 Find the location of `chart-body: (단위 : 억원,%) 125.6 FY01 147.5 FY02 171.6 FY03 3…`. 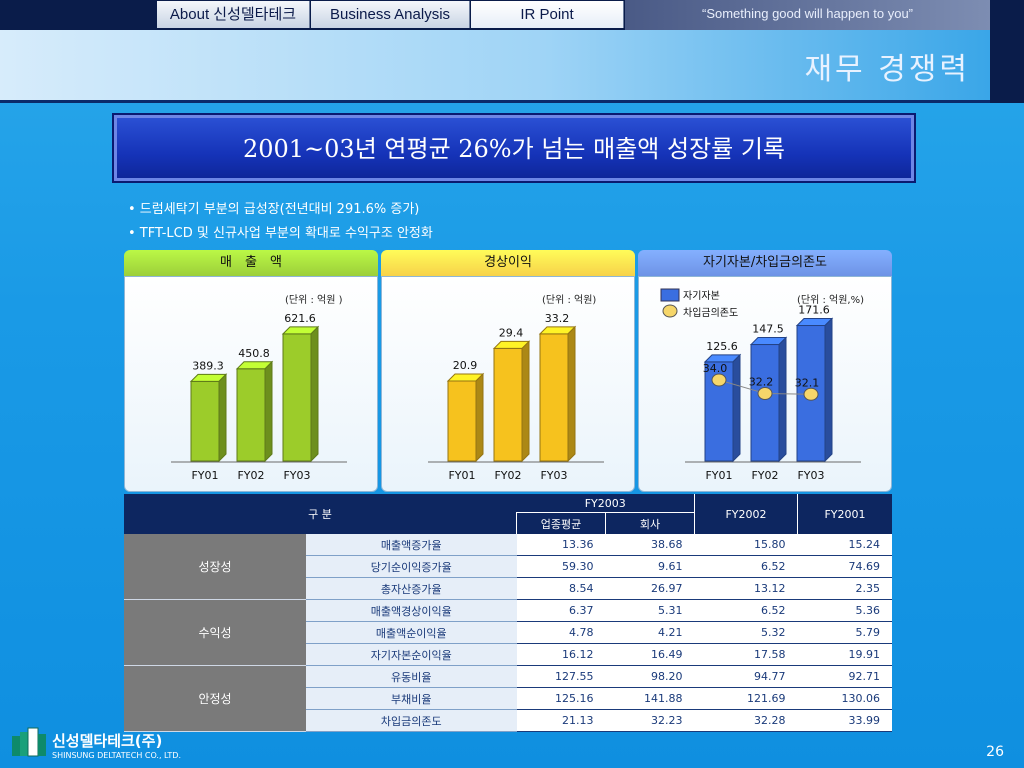

chart-body: (단위 : 억원,%) 125.6 FY01 147.5 FY02 171.6 FY03 3… is located at coordinates (765, 384).